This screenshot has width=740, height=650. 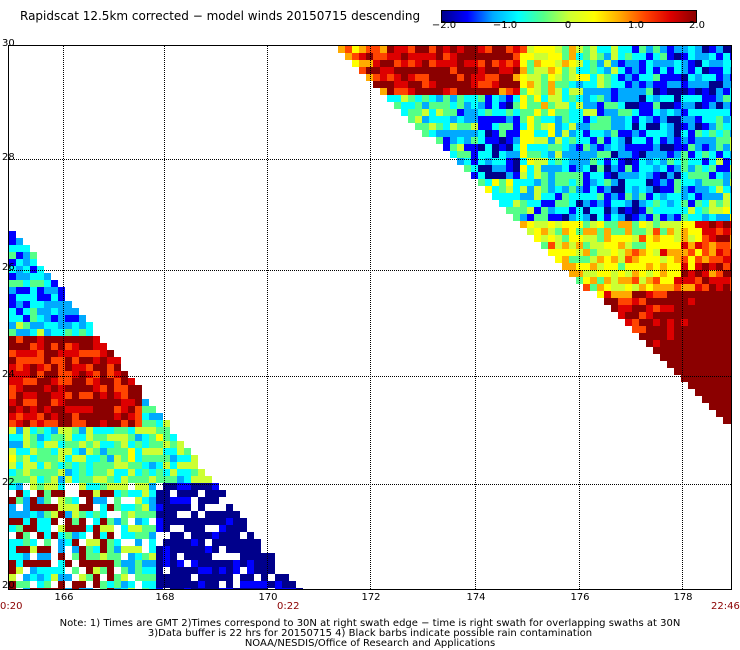 What do you see at coordinates (444, 25) in the screenshot?
I see `colorbar-tick-label: −2.0` at bounding box center [444, 25].